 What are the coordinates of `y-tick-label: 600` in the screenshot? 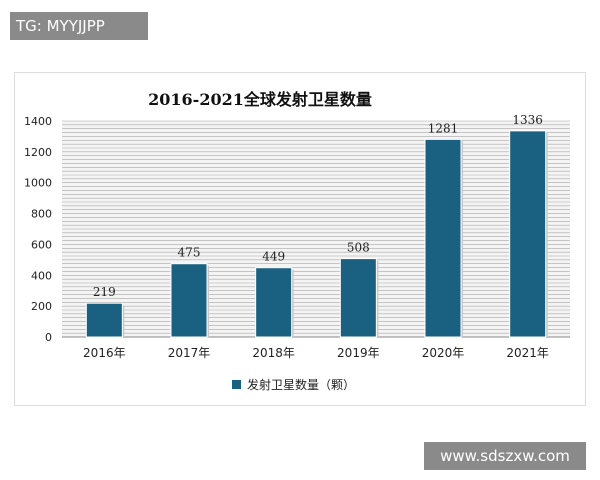 It's located at (41, 244).